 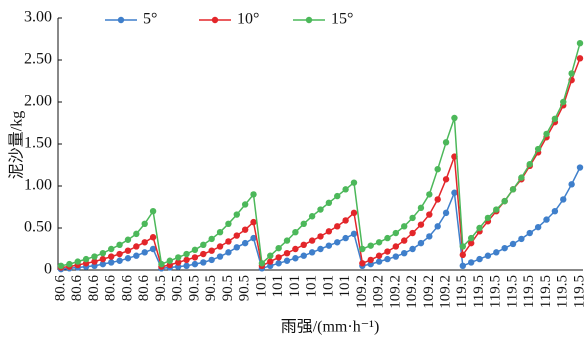 I want to click on y-tick-label: 2.00, so click(x=38, y=101).